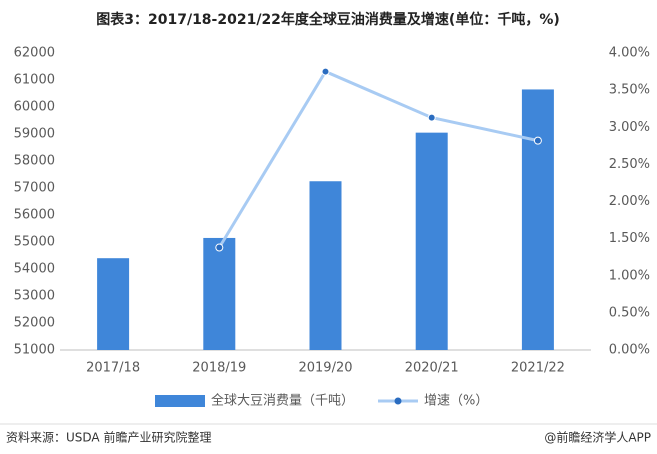 Image resolution: width=657 pixels, height=454 pixels. Describe the element at coordinates (629, 90) in the screenshot. I see `y2-tick-label: 3.50%` at that location.